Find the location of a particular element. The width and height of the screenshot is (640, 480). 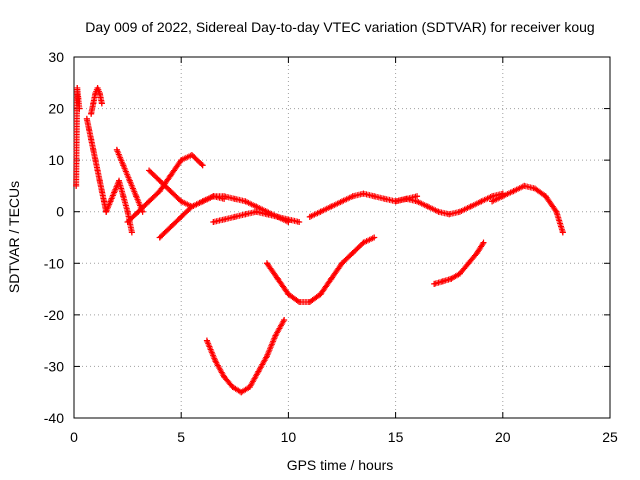

y-tick-label: -40 is located at coordinates (54, 418).